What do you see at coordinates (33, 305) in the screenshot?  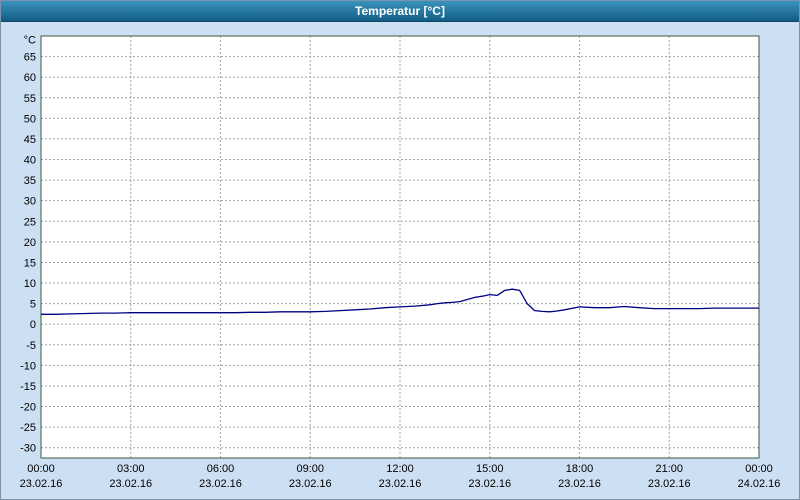 I see `y-tick-label: 5` at bounding box center [33, 305].